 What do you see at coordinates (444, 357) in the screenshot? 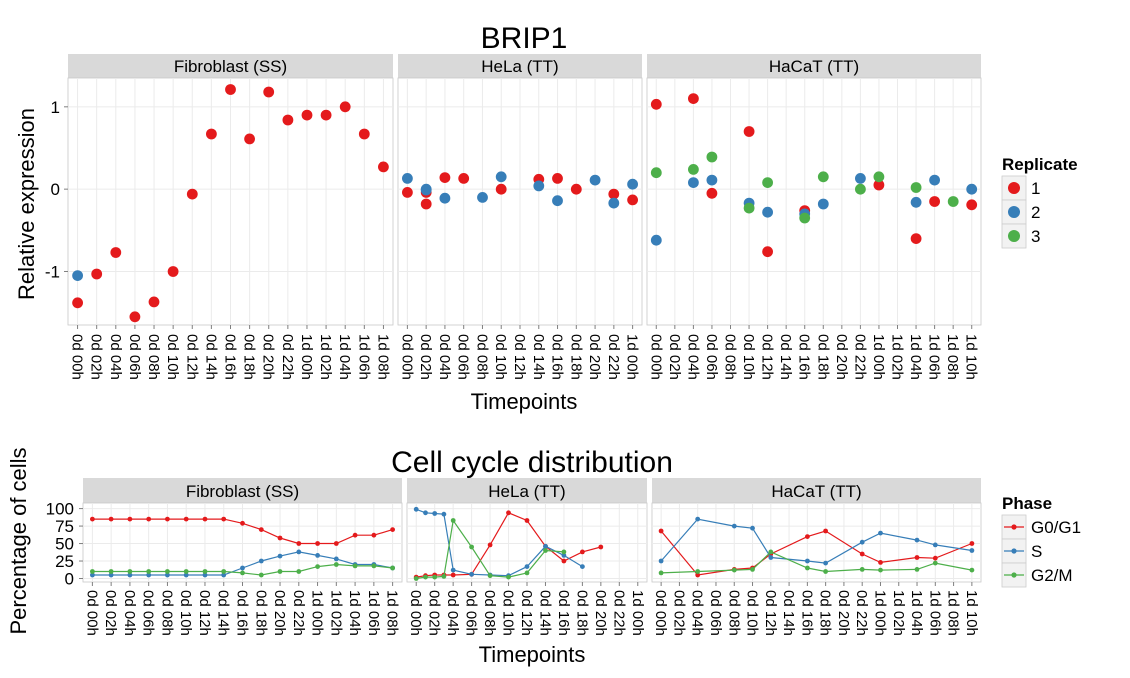
I see `x-tick-label: 0d 04h` at bounding box center [444, 357].